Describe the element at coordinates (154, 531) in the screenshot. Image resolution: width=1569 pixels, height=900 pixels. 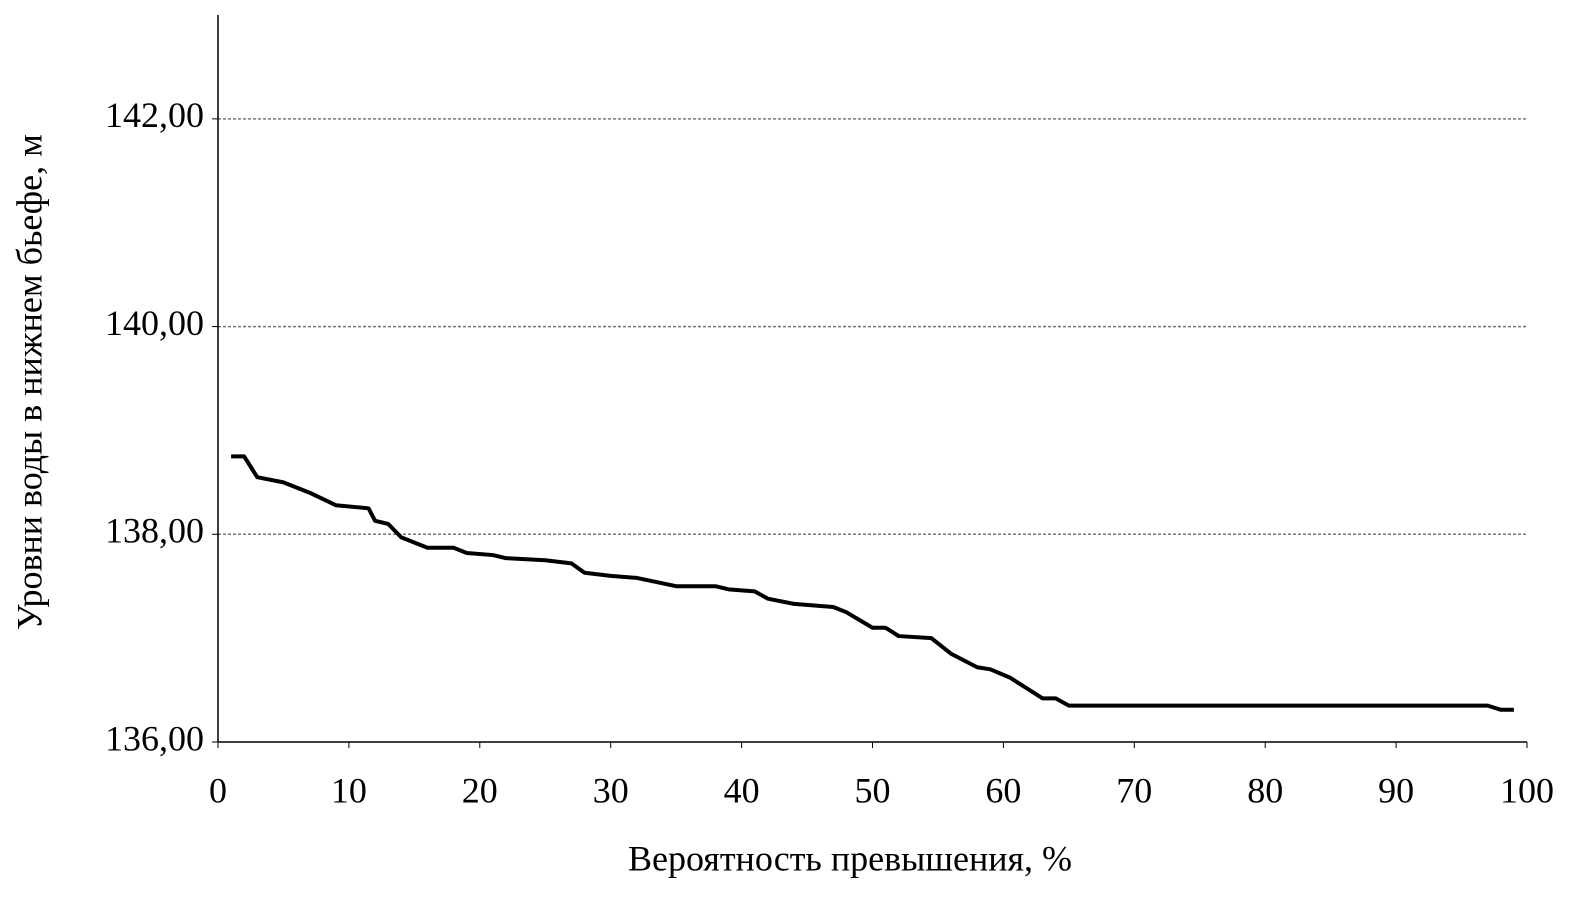
I see `y-tick-label: 138,00` at that location.